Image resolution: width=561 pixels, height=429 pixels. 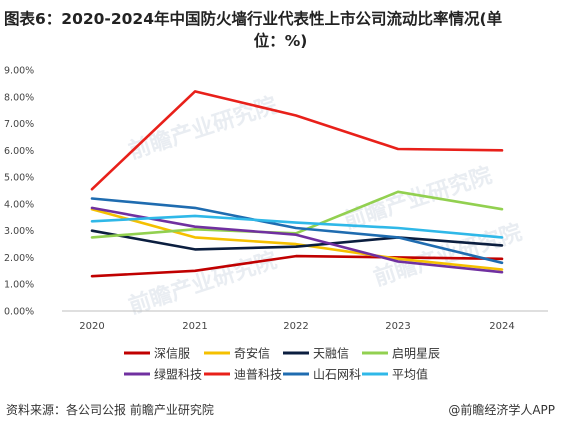 What do you see at coordinates (19, 258) in the screenshot?
I see `y-tick-label: 2.00%` at bounding box center [19, 258].